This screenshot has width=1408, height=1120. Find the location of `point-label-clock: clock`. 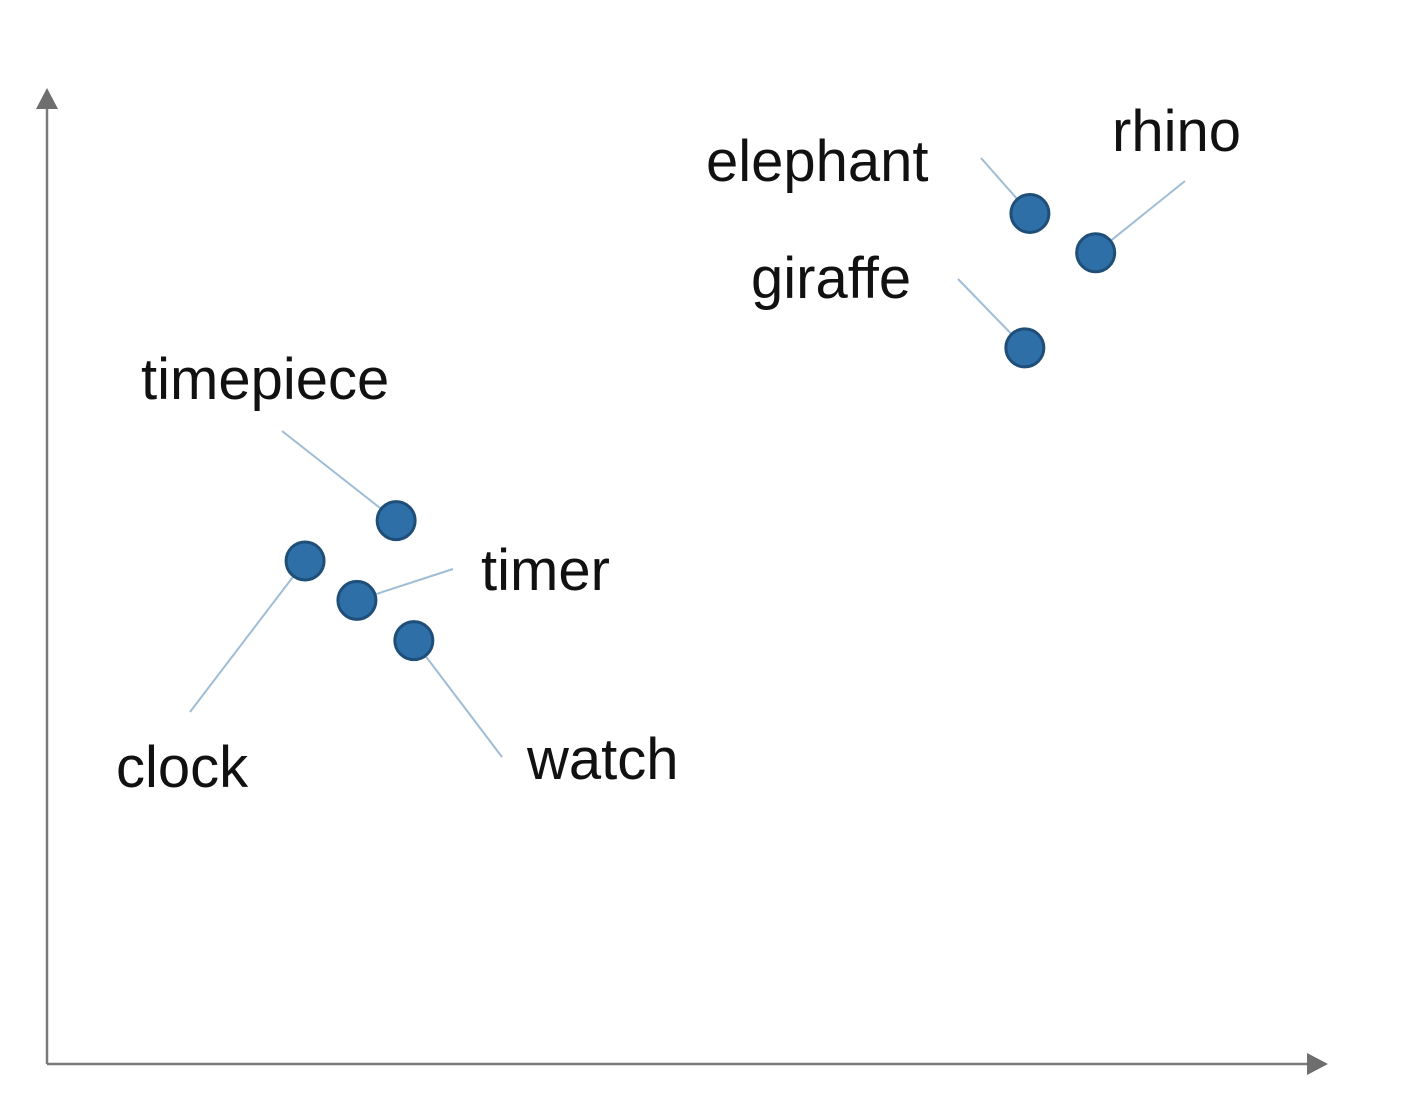

point-label-clock: clock is located at coordinates (182, 767).